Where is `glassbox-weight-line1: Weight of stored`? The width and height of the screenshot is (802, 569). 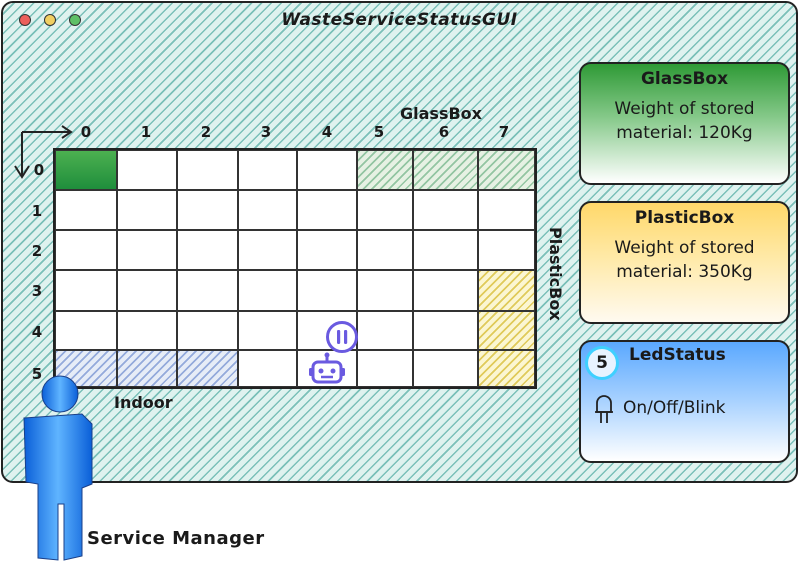 glassbox-weight-line1: Weight of stored is located at coordinates (684, 109).